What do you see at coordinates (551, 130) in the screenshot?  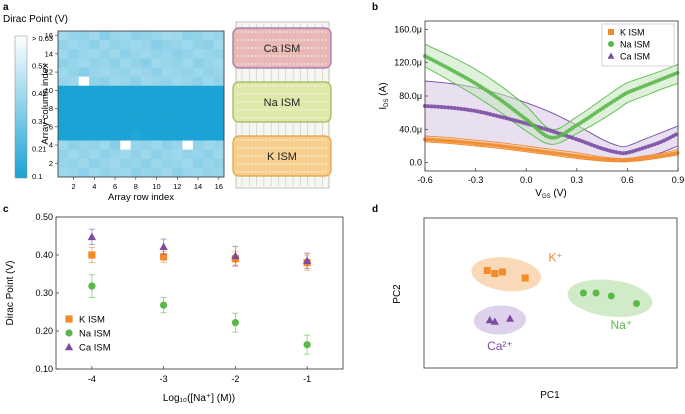 I see `iv-mean-ca` at bounding box center [551, 130].